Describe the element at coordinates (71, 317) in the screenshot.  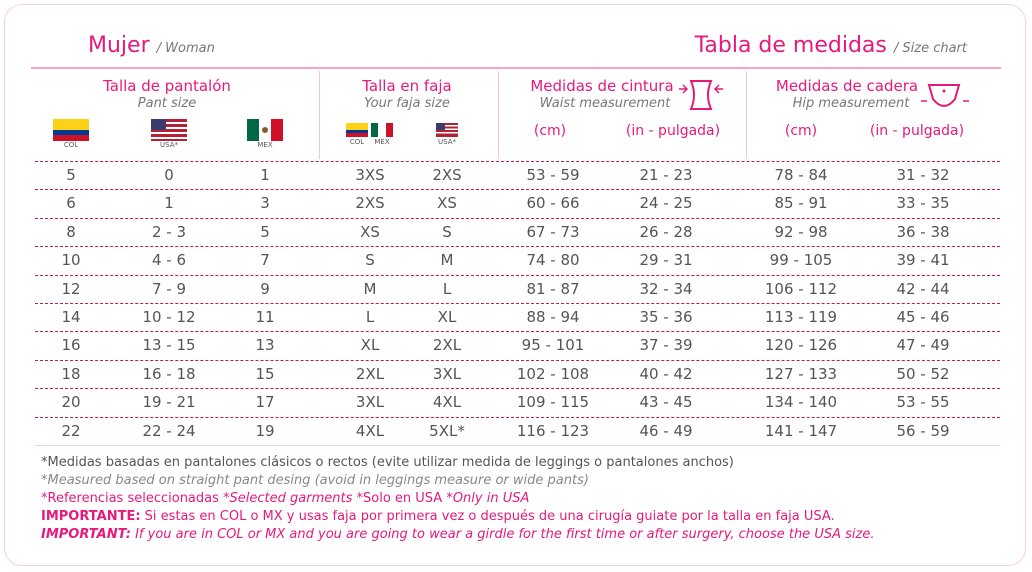
I see `cell: 14` at that location.